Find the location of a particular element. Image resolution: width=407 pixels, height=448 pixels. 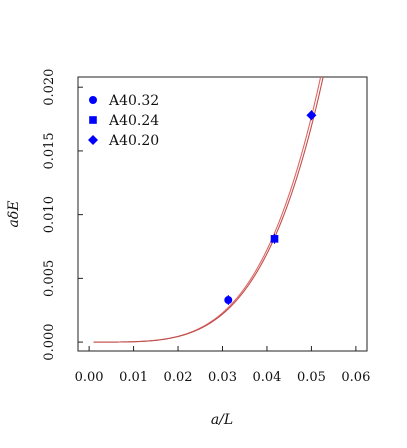

x-tick-label: 0.04 is located at coordinates (266, 377).